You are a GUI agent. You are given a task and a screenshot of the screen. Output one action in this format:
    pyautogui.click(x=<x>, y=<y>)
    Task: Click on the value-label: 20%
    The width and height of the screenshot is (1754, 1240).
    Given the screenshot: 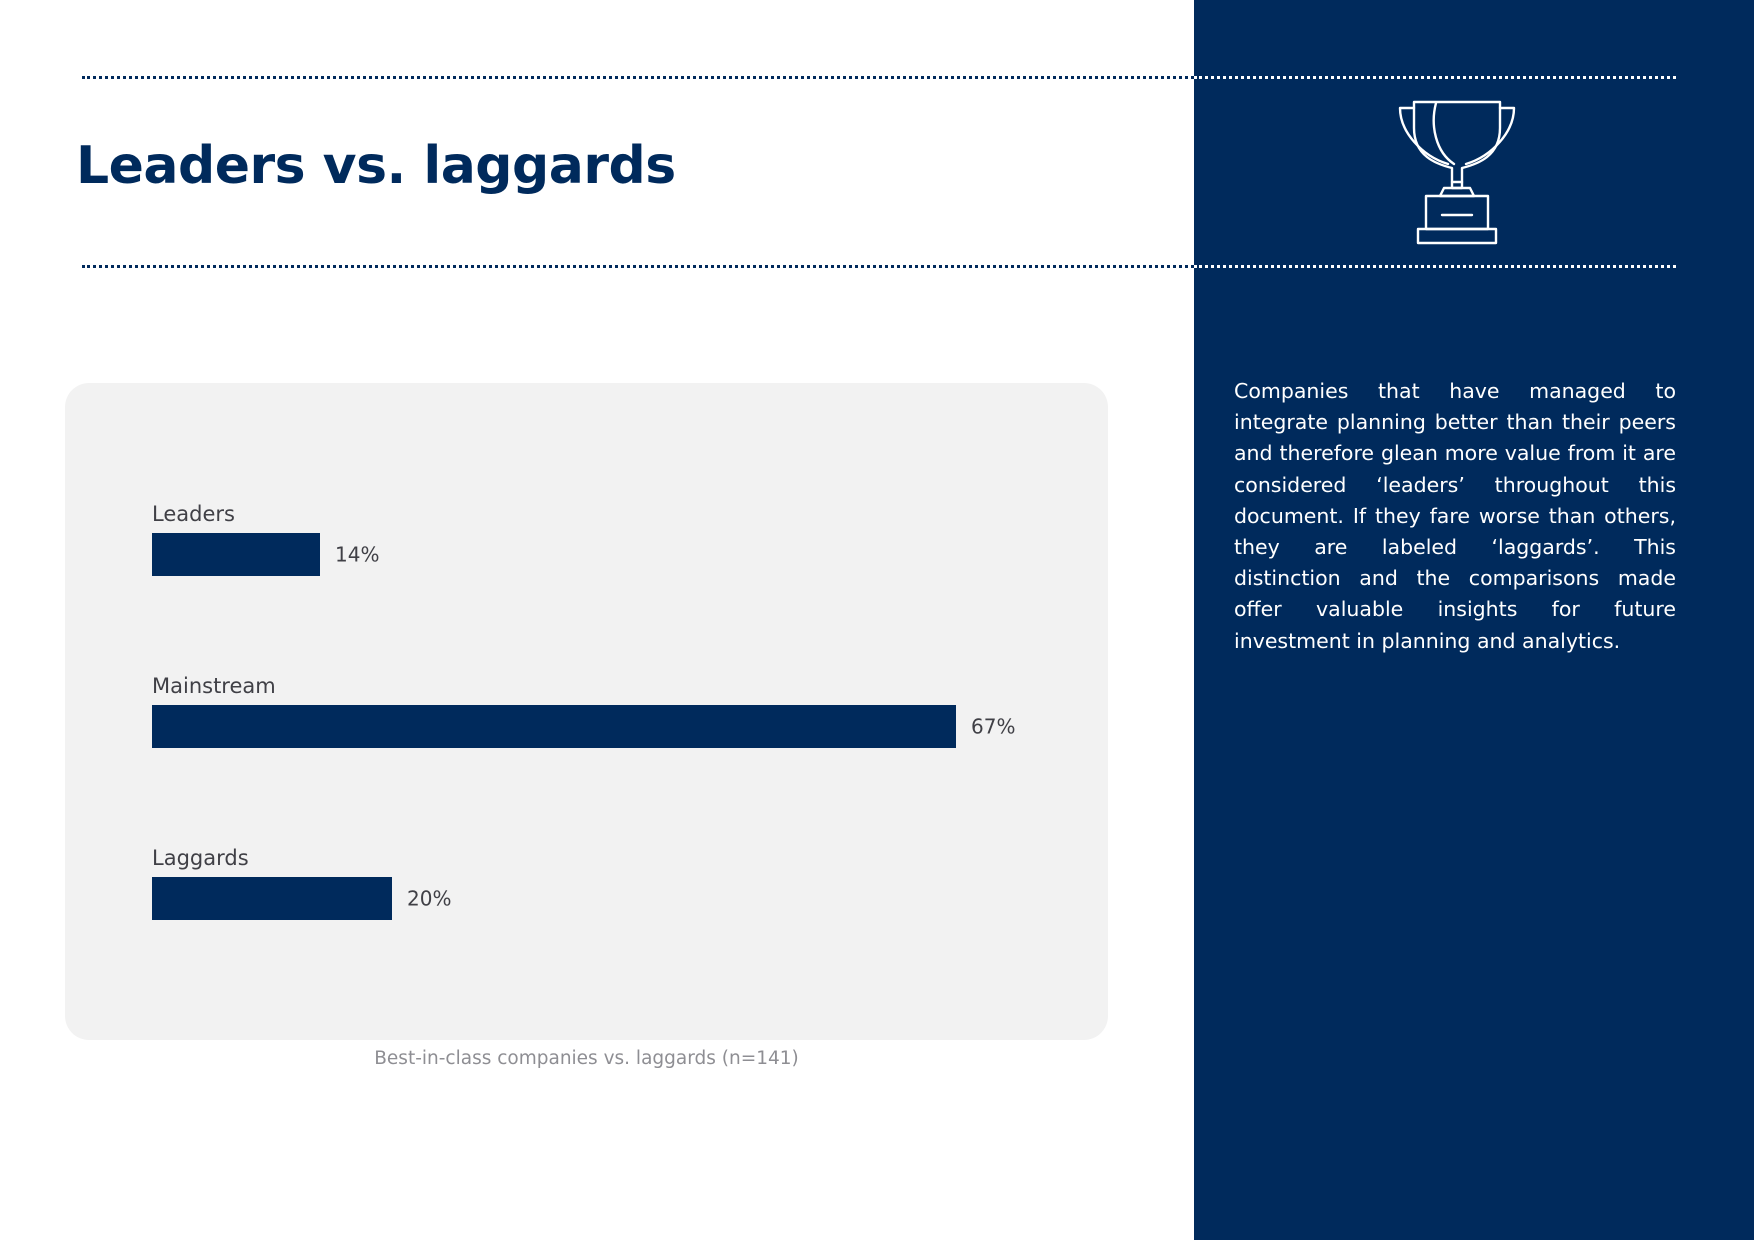 What is the action you would take?
    pyautogui.click(x=429, y=899)
    